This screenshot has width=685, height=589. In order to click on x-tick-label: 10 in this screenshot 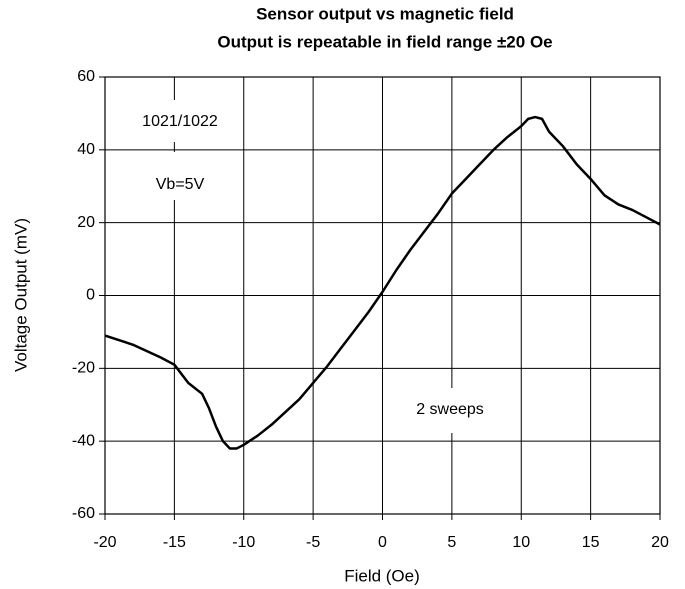, I will do `click(521, 542)`.